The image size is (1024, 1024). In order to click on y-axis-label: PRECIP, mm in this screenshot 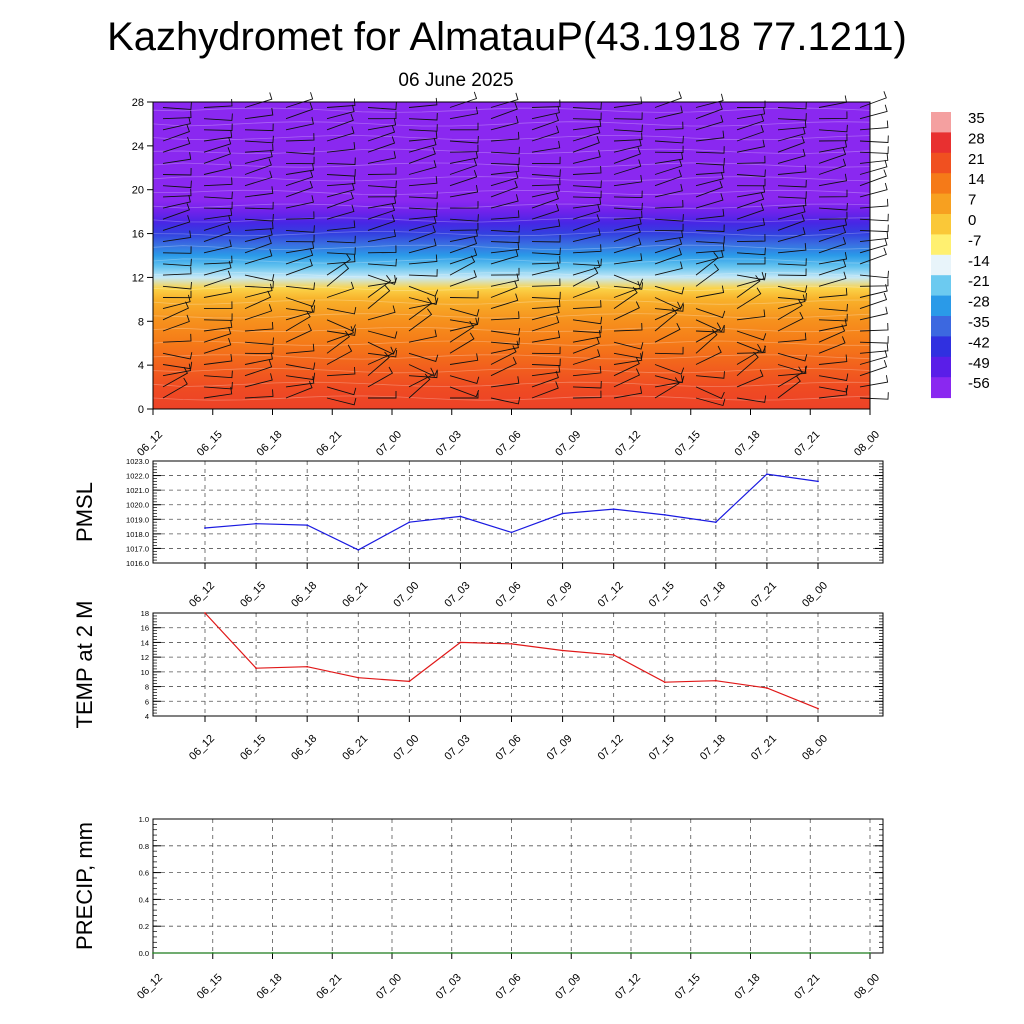, I will do `click(84, 886)`.